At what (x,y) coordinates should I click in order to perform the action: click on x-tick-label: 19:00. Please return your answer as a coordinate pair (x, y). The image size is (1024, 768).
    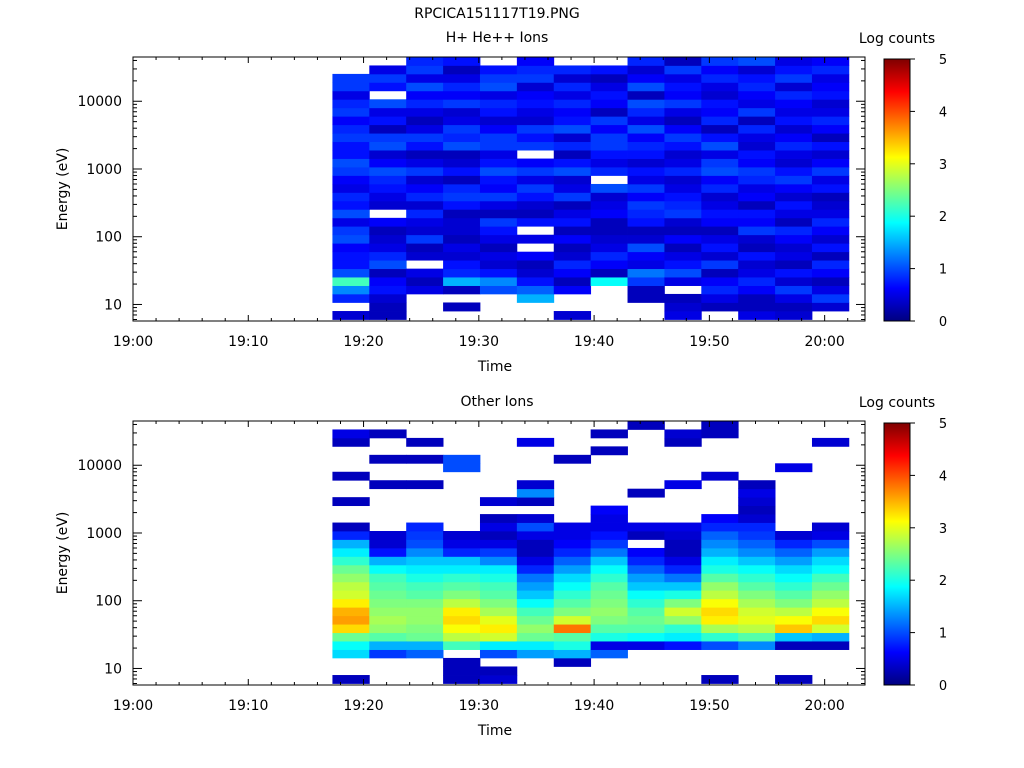
    Looking at the image, I should click on (133, 342).